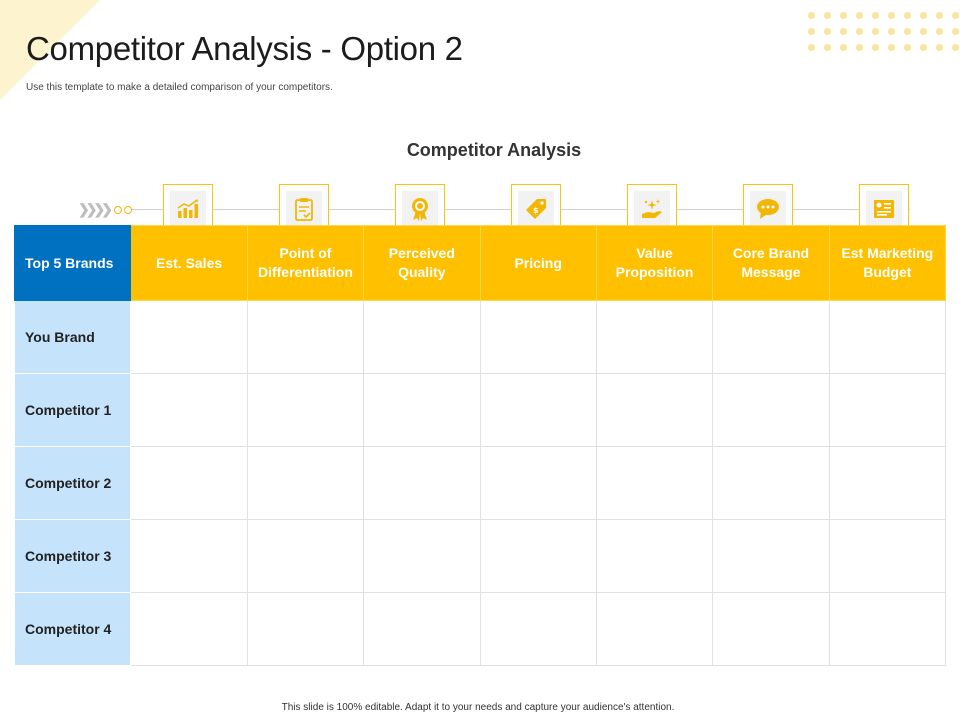 This screenshot has height=720, width=960. What do you see at coordinates (72, 629) in the screenshot?
I see `row-label: Competitor 4` at bounding box center [72, 629].